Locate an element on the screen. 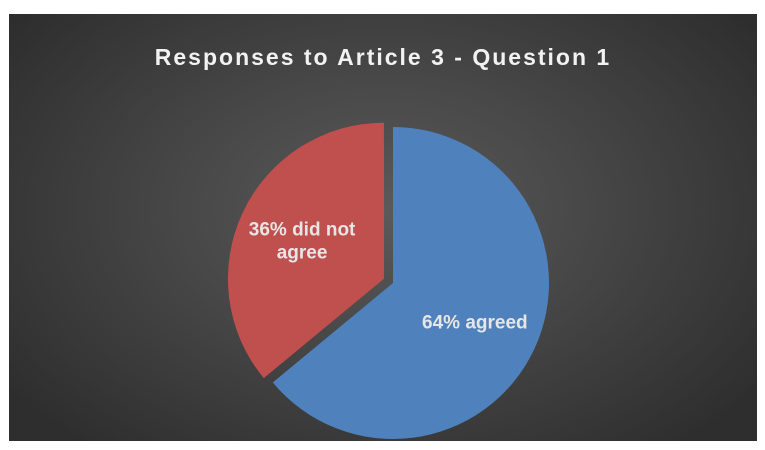 The height and width of the screenshot is (450, 765). chart-title: Responses to Article 3 - Question 1 is located at coordinates (383, 57).